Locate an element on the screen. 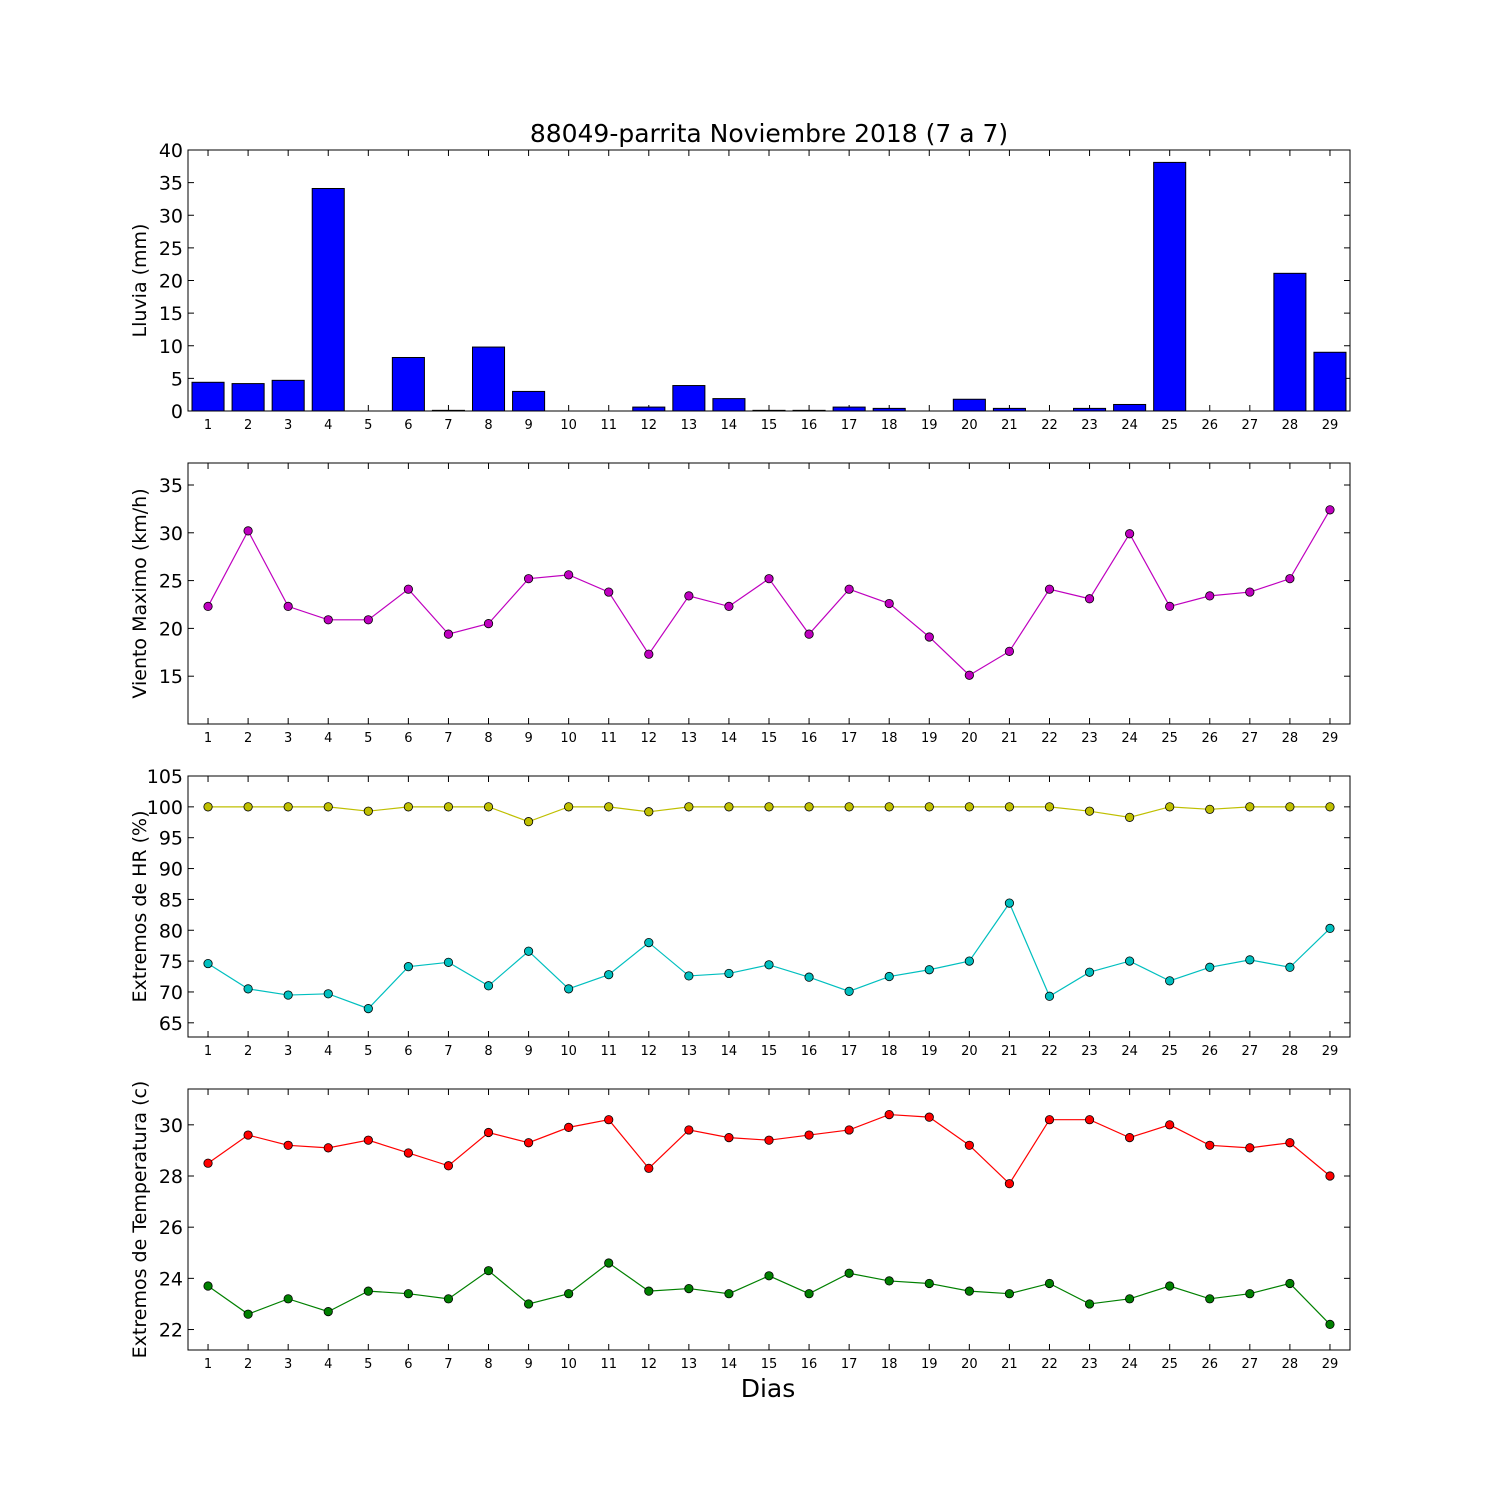  rain-y-tick-label: 20 is located at coordinates (171, 282).